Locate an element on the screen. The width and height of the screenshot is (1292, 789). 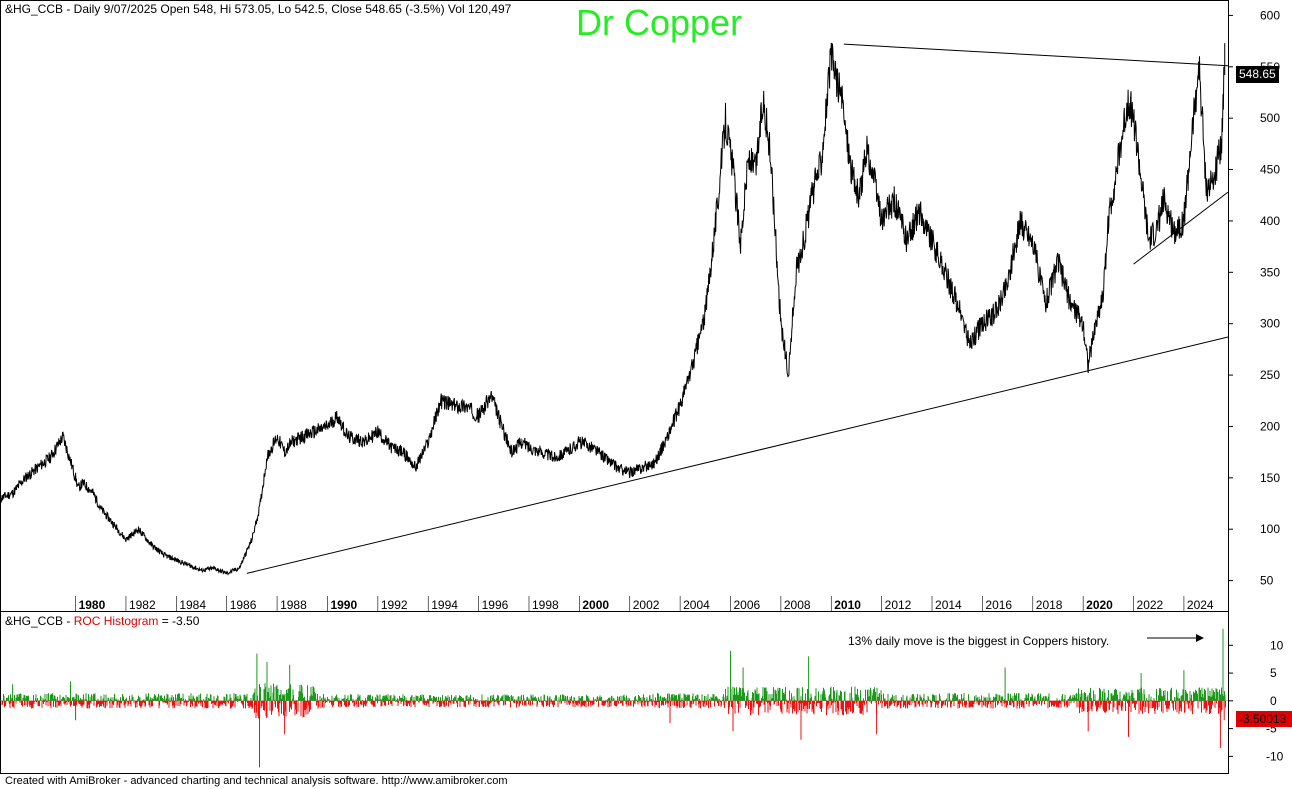
x-tick-label: 2022 is located at coordinates (1150, 605).